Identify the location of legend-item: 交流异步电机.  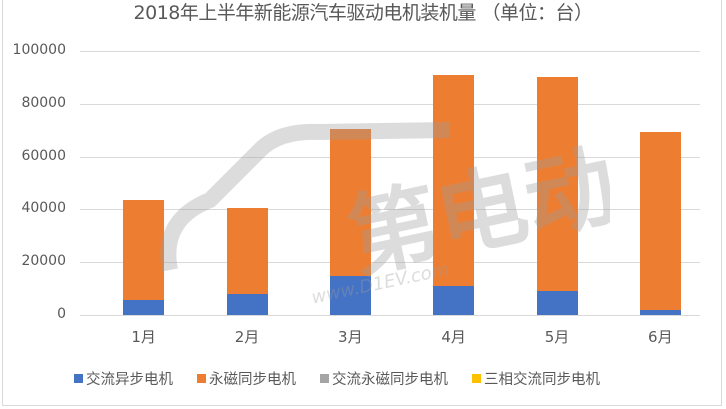
(123, 378).